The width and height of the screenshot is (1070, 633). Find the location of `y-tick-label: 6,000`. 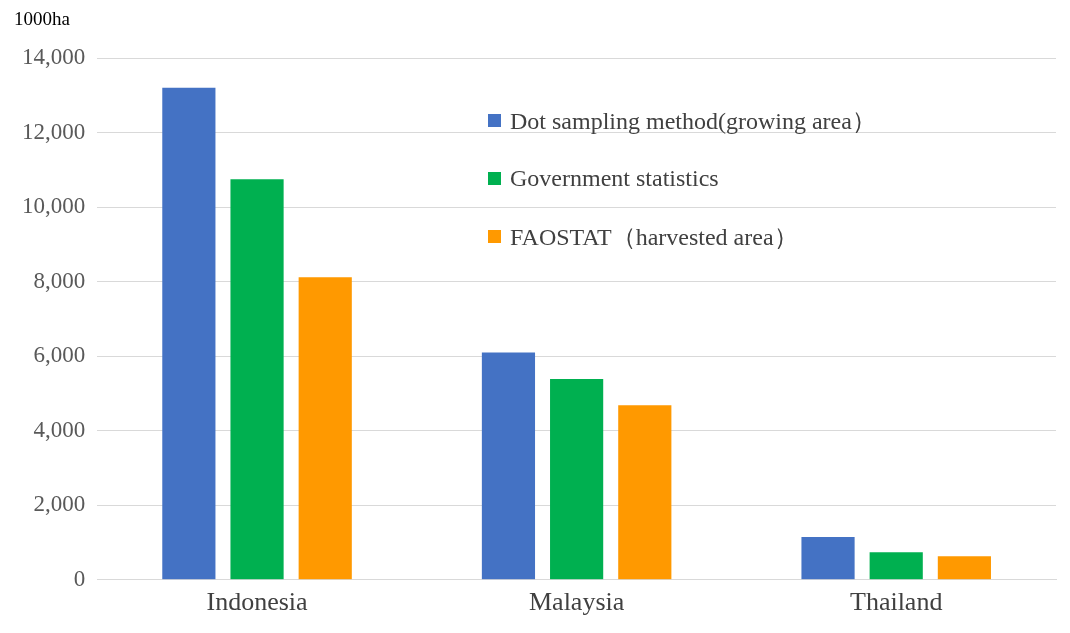

y-tick-label: 6,000 is located at coordinates (59, 355).